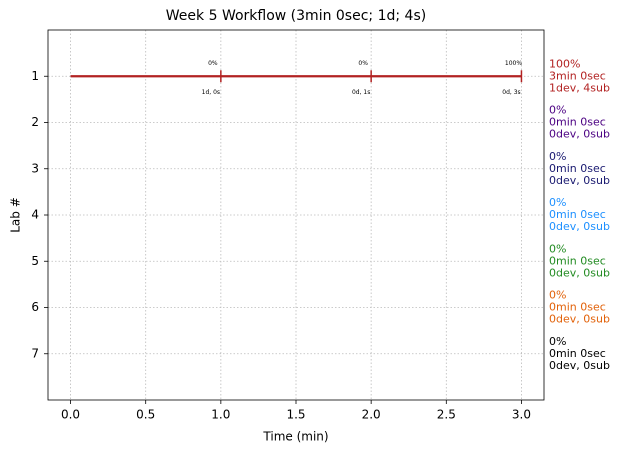 This screenshot has height=453, width=620. What do you see at coordinates (145, 415) in the screenshot?
I see `x-tick-label: 0.5` at bounding box center [145, 415].